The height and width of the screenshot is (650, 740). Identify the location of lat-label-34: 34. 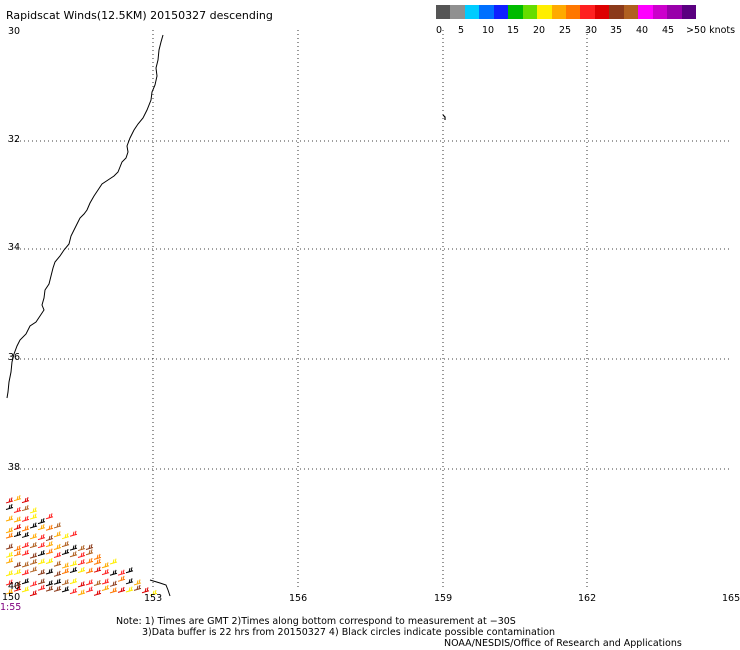
(14, 247).